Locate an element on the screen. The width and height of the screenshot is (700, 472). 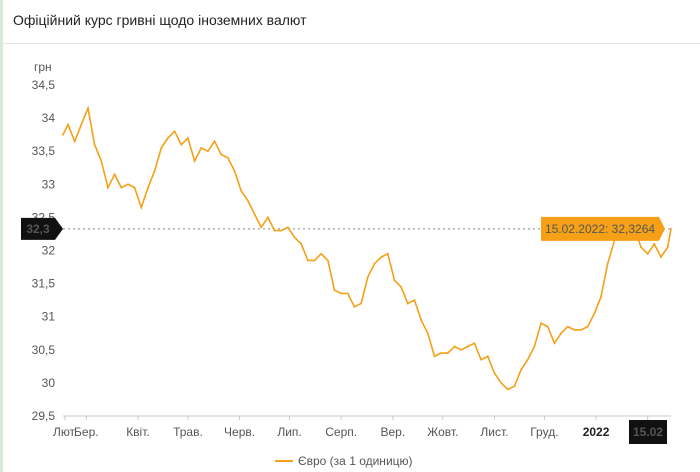
y-tick-label: 32 is located at coordinates (49, 251).